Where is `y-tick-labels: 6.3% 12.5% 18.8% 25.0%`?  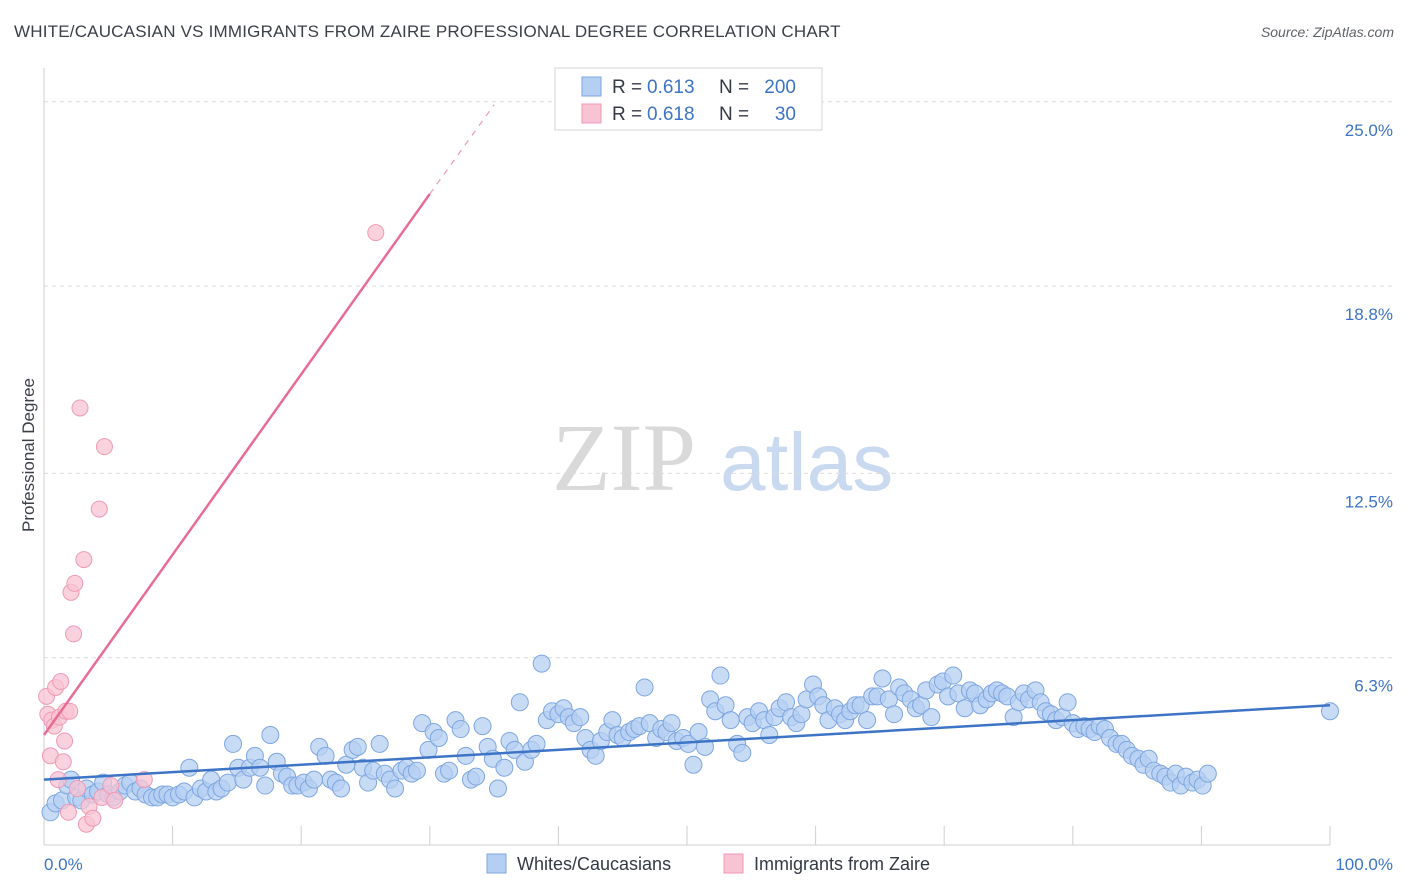
y-tick-labels: 6.3% 12.5% 18.8% 25.0% is located at coordinates (1369, 408).